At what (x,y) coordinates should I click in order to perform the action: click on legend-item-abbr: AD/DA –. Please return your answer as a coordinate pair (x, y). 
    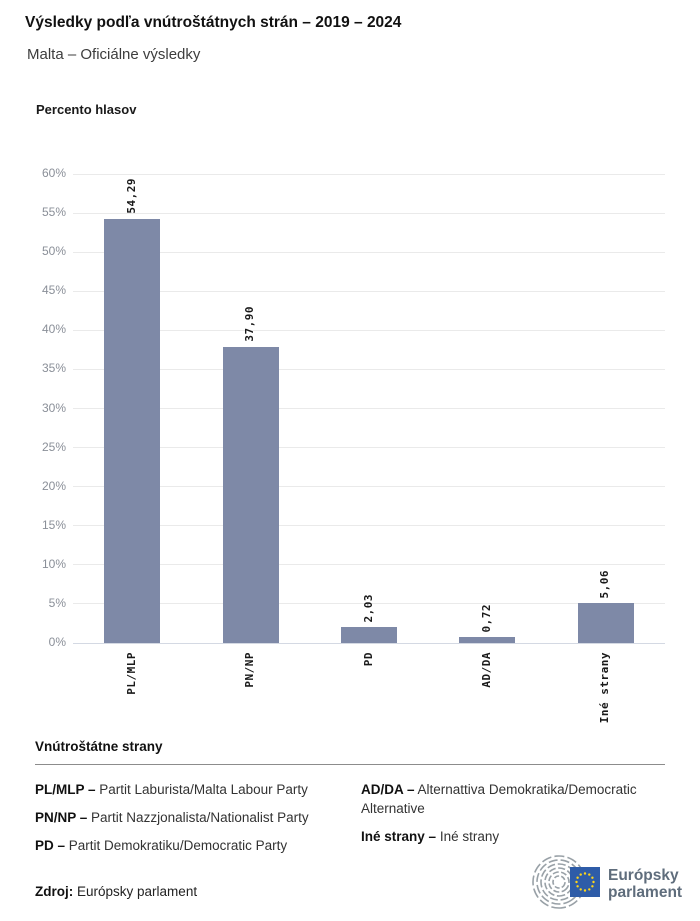
    Looking at the image, I should click on (388, 789).